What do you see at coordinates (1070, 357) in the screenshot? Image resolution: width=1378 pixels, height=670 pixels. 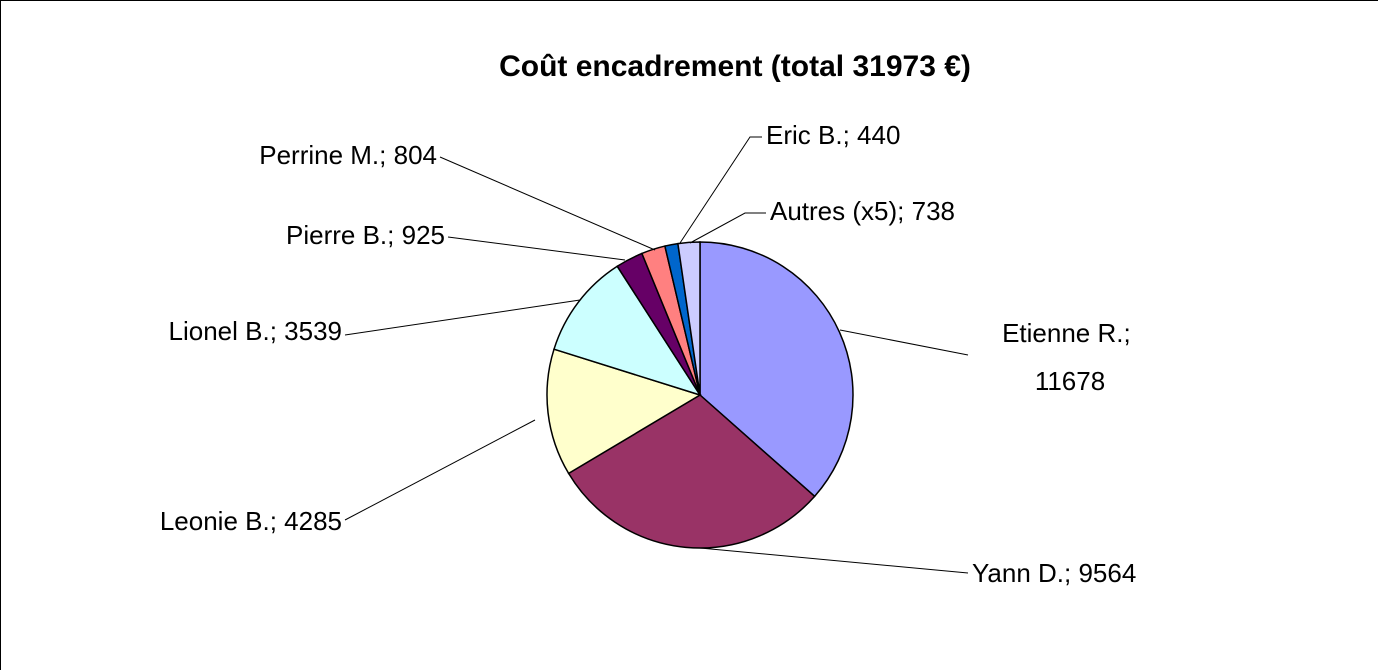 I see `data-label: Etienne R.; 11678` at bounding box center [1070, 357].